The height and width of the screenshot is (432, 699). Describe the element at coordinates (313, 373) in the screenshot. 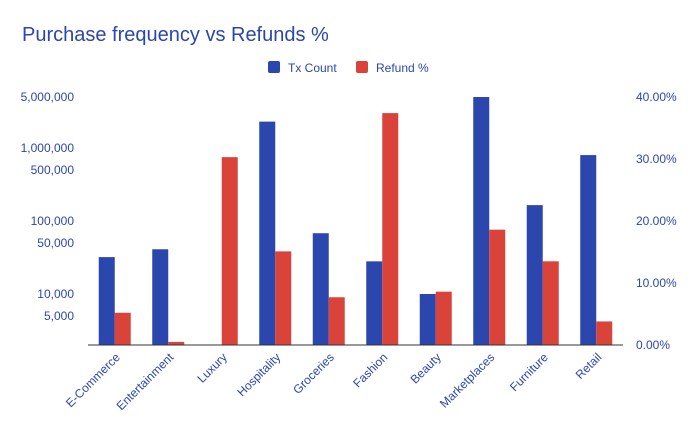

I see `category-label: Groceries` at that location.